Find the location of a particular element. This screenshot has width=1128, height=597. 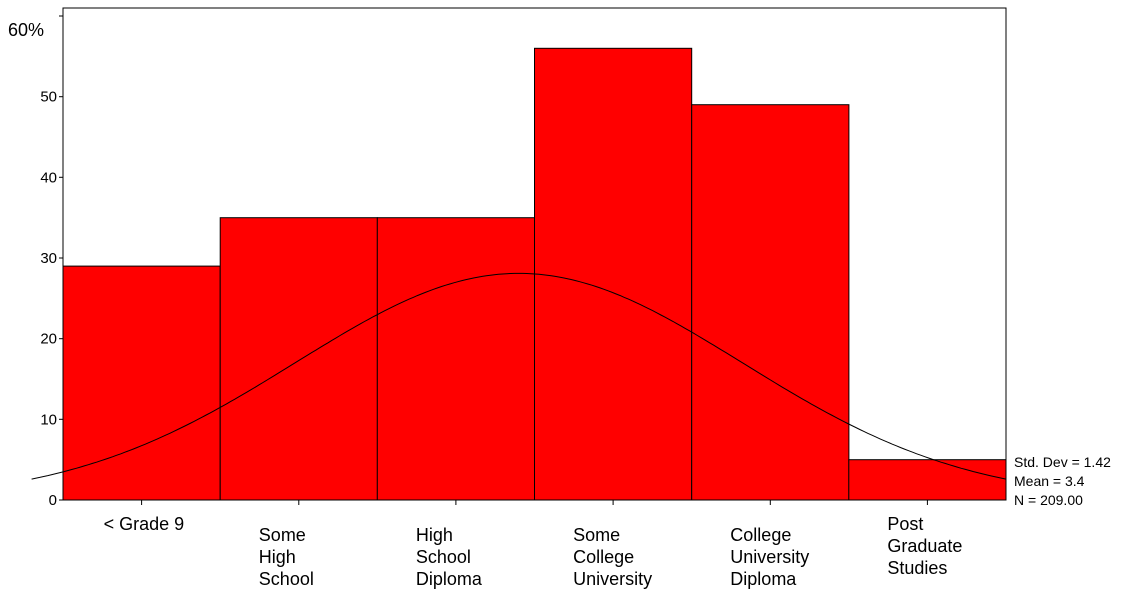

x-category-label: Some High School is located at coordinates (286, 557).